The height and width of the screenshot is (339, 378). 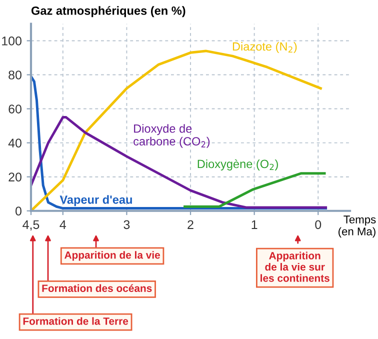 What do you see at coordinates (255, 224) in the screenshot?
I see `x-tick-label: 1` at bounding box center [255, 224].